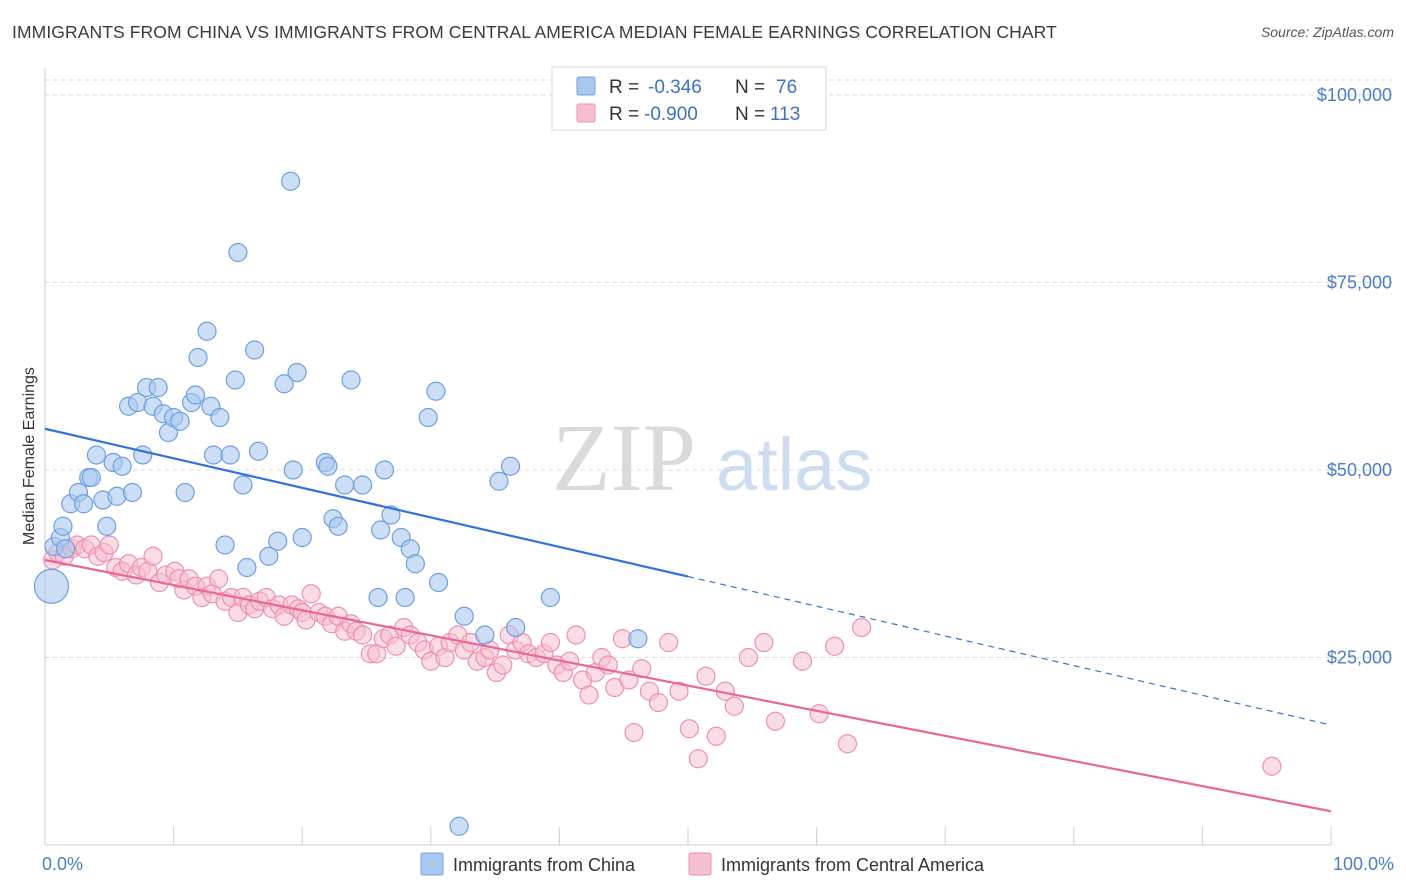 This screenshot has width=1406, height=892. What do you see at coordinates (586, 113) in the screenshot?
I see `legend-swatch-central-america` at bounding box center [586, 113].